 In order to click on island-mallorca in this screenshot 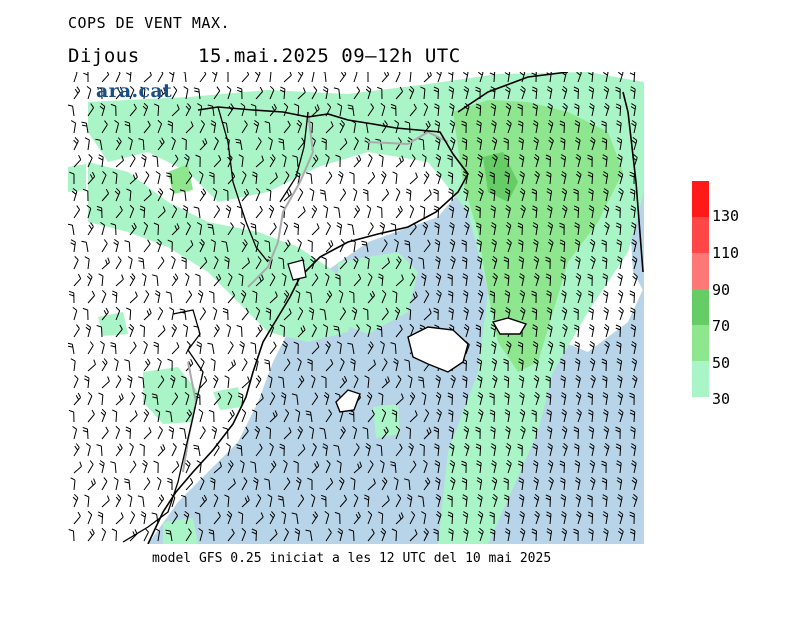, I will do `click(438, 349)`.